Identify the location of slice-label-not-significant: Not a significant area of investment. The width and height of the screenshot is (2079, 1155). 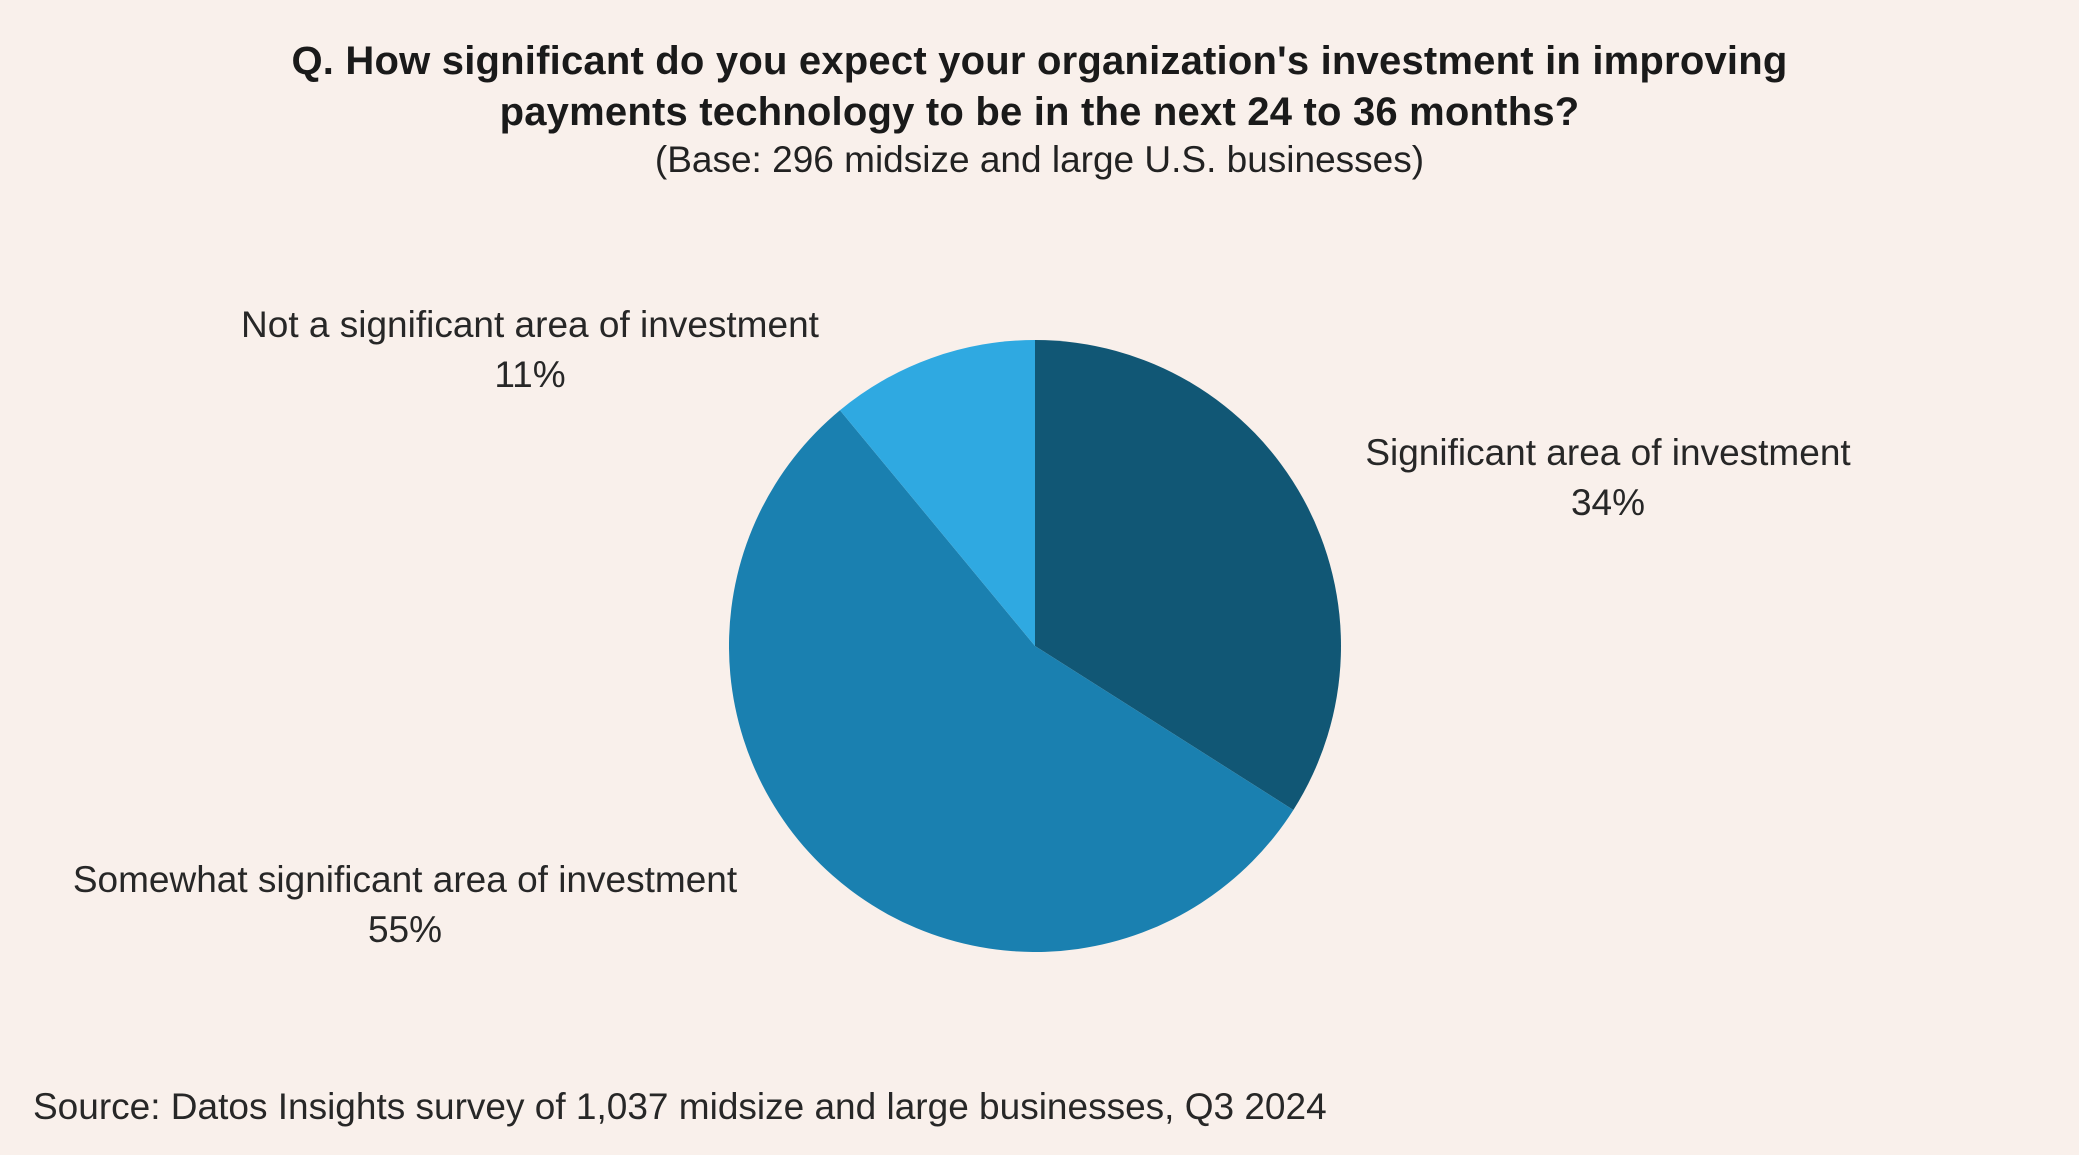
(530, 324).